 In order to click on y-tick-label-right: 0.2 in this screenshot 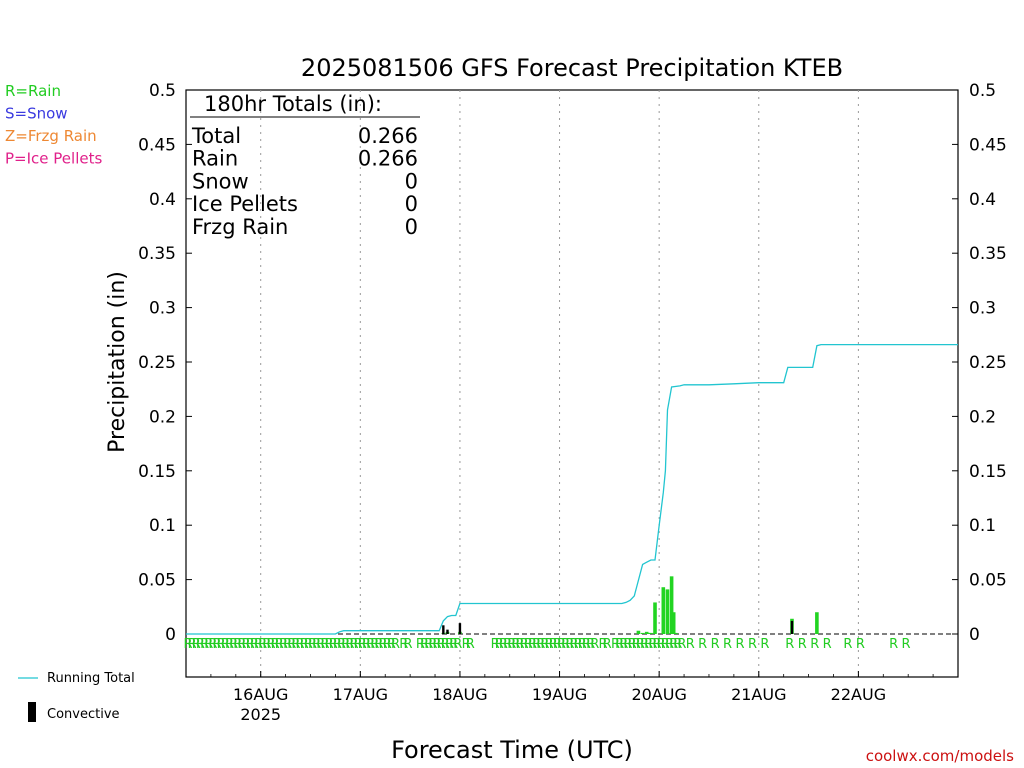, I will do `click(982, 417)`.